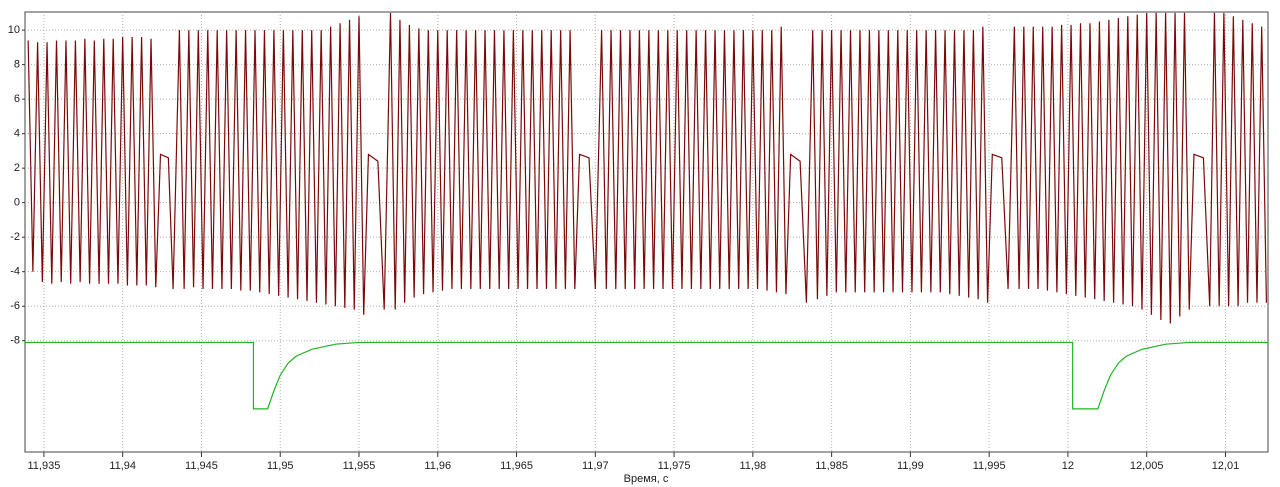 This screenshot has height=487, width=1280. Describe the element at coordinates (359, 466) in the screenshot. I see `x-tick-label: 11,955` at that location.